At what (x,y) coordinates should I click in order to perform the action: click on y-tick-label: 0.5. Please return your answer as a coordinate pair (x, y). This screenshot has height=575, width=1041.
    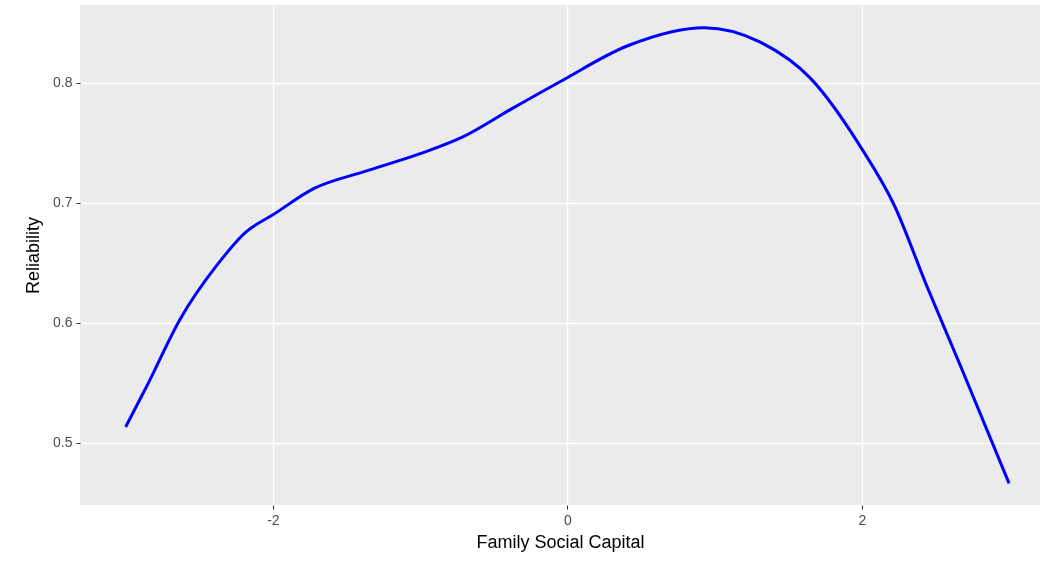
    Looking at the image, I should click on (63, 442).